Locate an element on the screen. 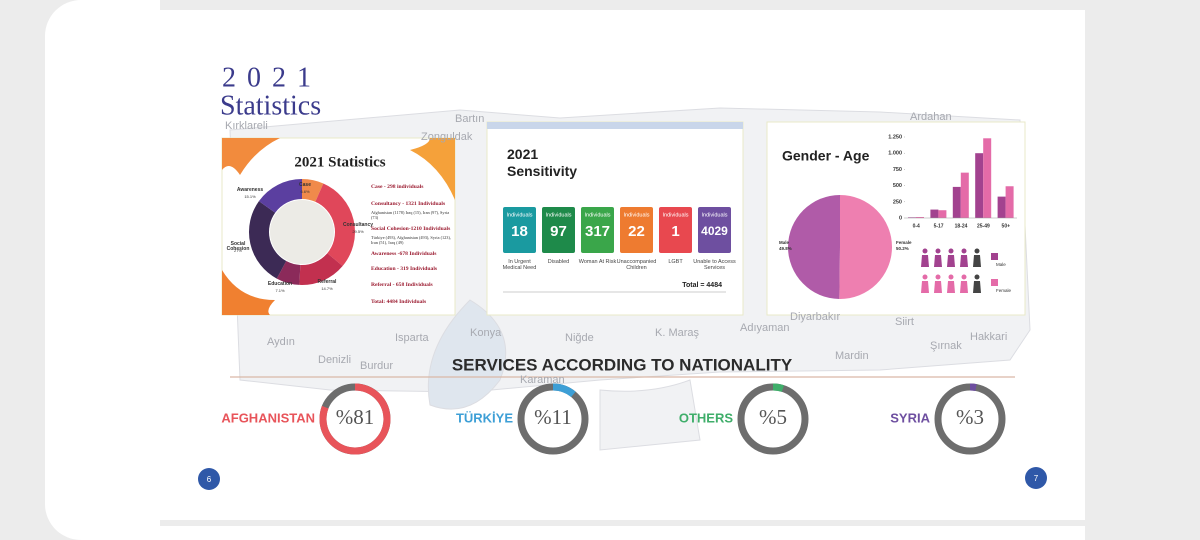 This screenshot has width=1200, height=540. segment-value: 14.7% is located at coordinates (327, 288).